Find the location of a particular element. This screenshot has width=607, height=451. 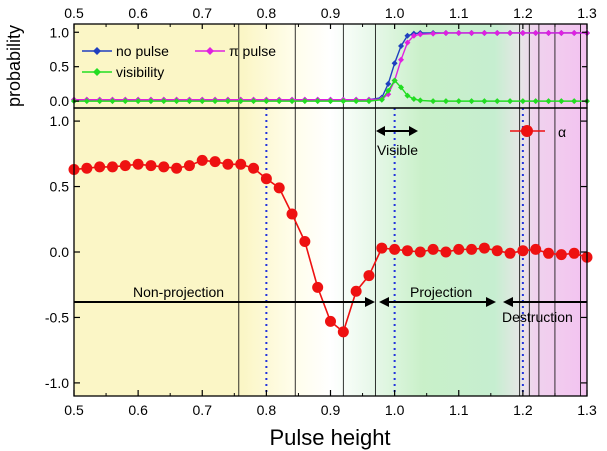

x-tick-label-top-1: 0.6 is located at coordinates (138, 13).